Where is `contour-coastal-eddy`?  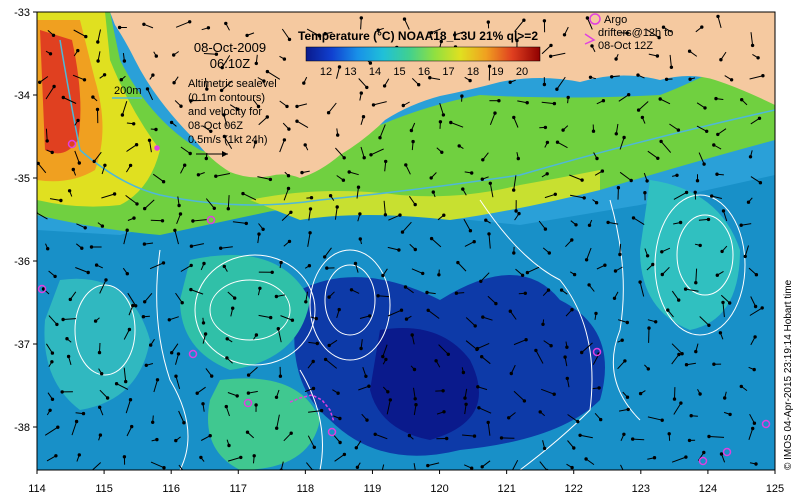
contour-coastal-eddy is located at coordinates (105, 330).